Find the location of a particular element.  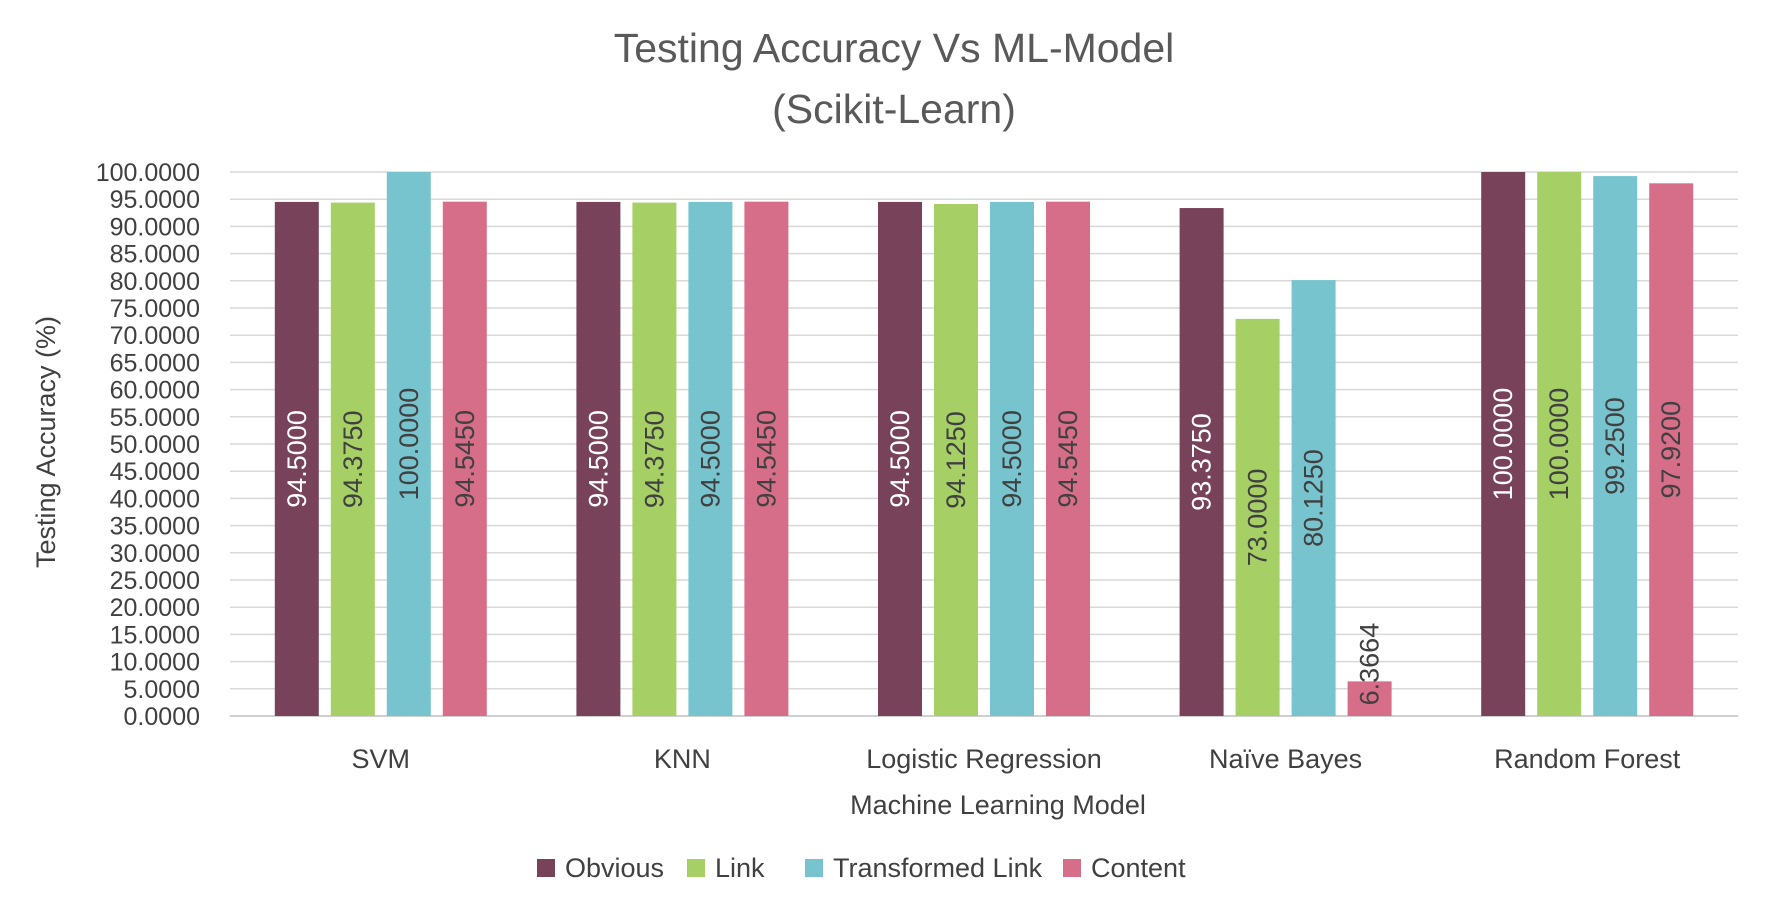

y-tick-label: 100.0000 is located at coordinates (148, 173).